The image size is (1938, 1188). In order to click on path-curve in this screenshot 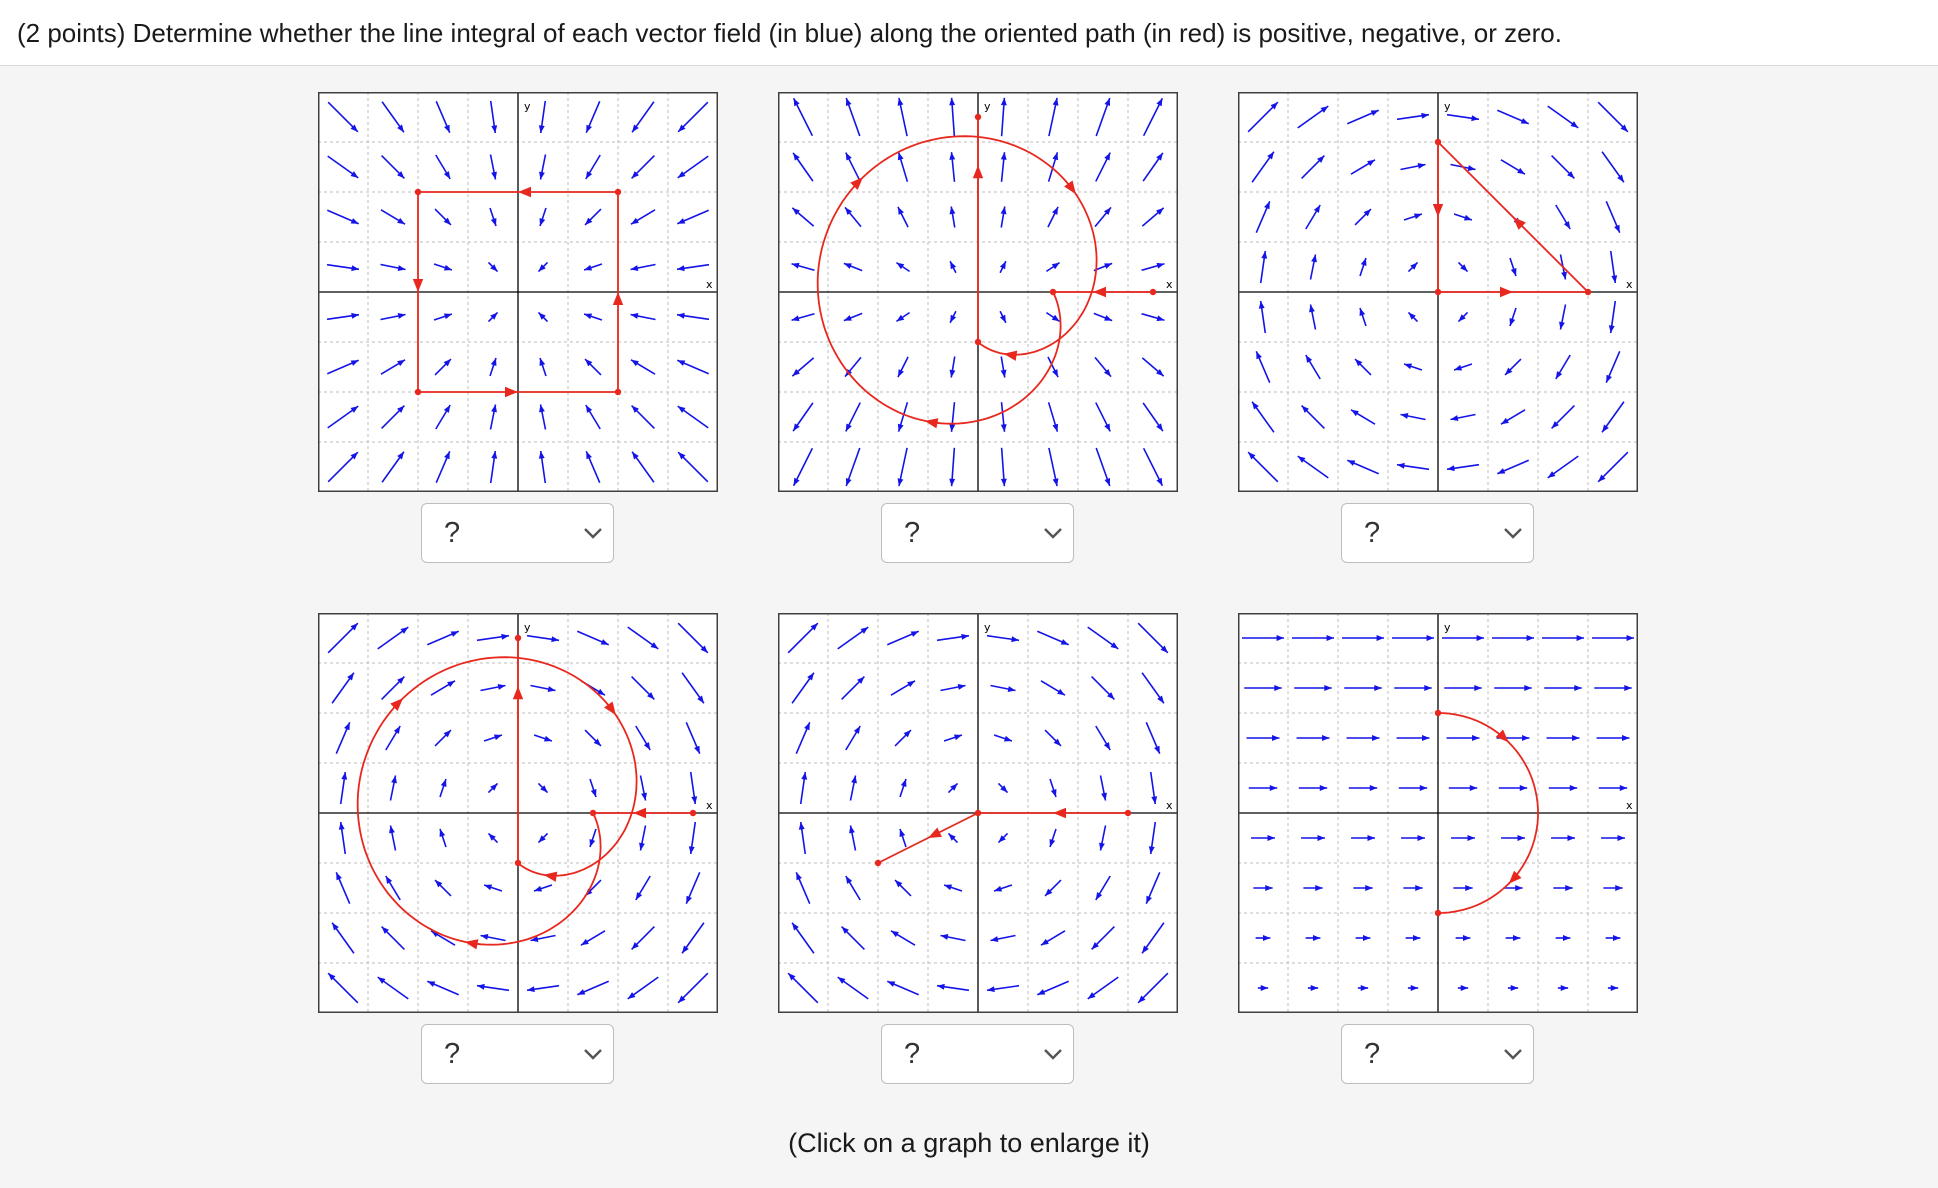, I will do `click(524, 792)`.